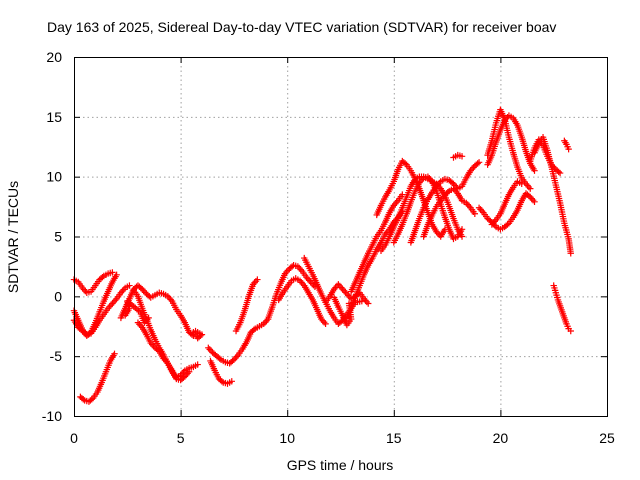 The width and height of the screenshot is (640, 480). I want to click on x-tick-label: 20, so click(501, 438).